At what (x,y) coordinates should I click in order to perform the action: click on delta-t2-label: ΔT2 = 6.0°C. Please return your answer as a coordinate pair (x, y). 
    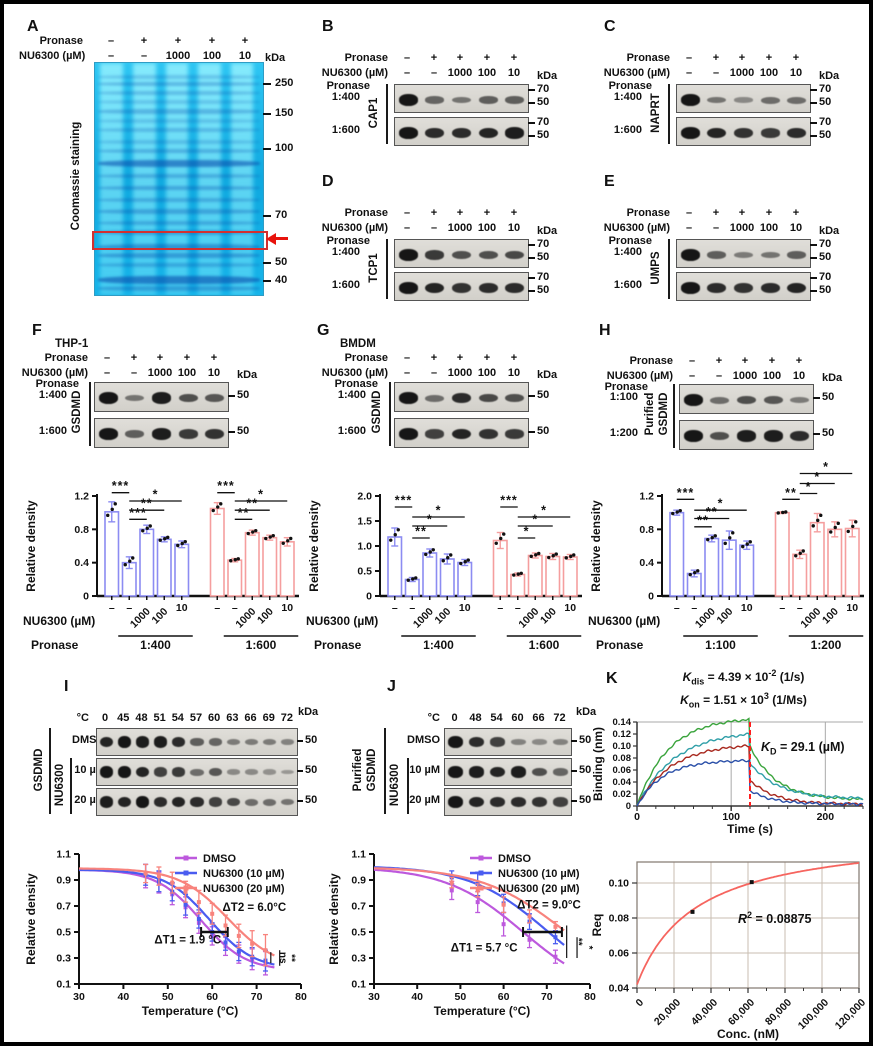
    Looking at the image, I should click on (255, 908).